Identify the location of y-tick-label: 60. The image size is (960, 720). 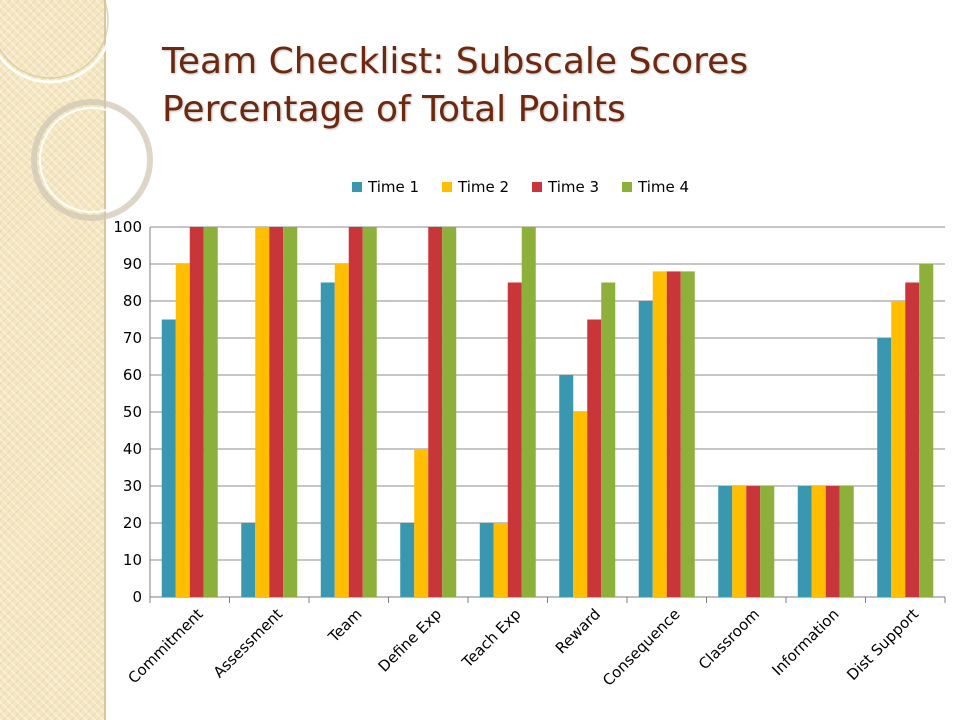
(132, 375).